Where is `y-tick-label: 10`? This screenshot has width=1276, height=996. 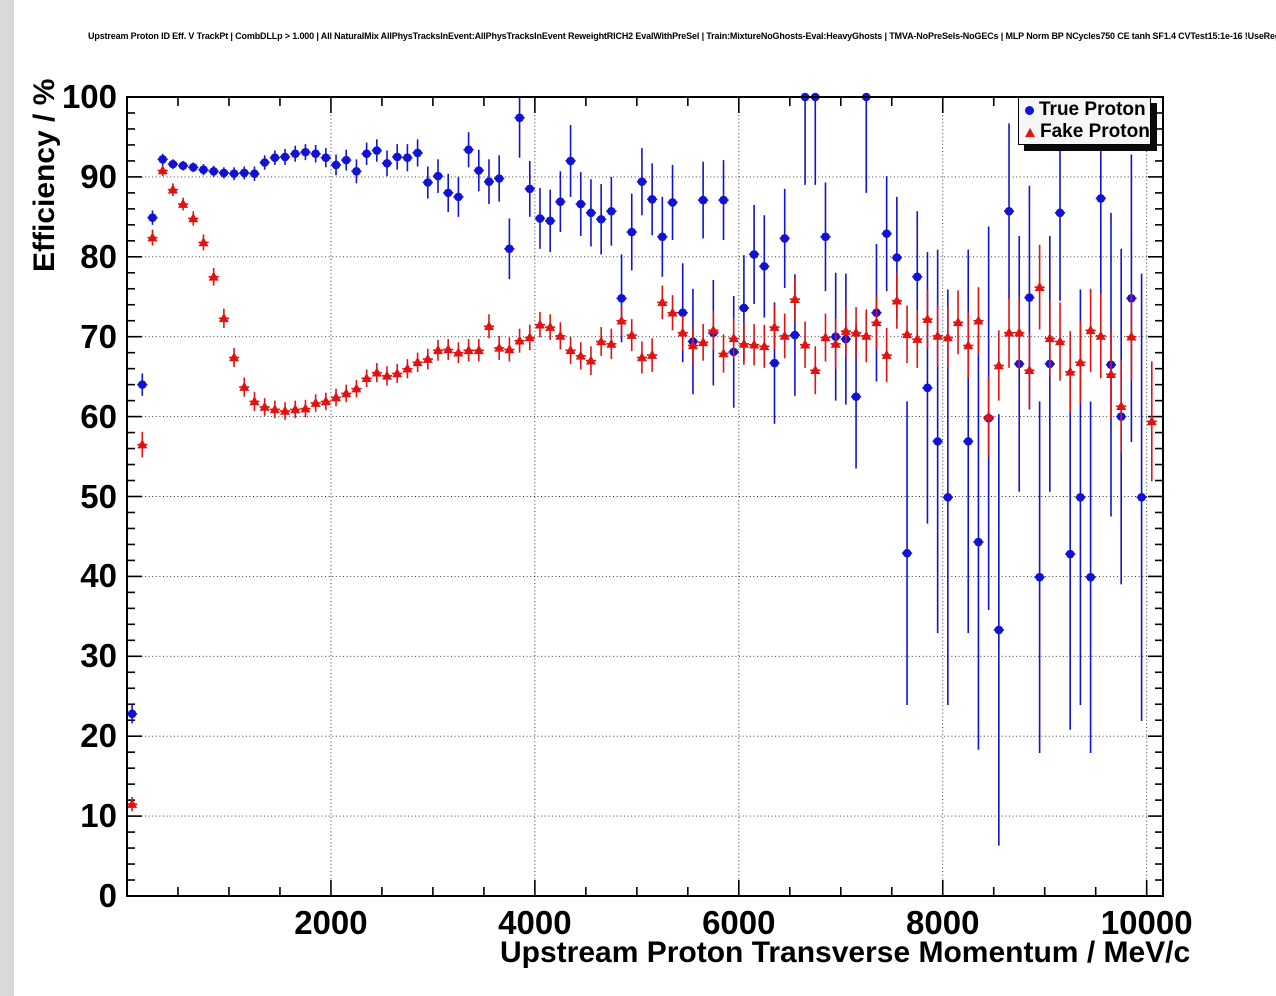 y-tick-label: 10 is located at coordinates (98, 816).